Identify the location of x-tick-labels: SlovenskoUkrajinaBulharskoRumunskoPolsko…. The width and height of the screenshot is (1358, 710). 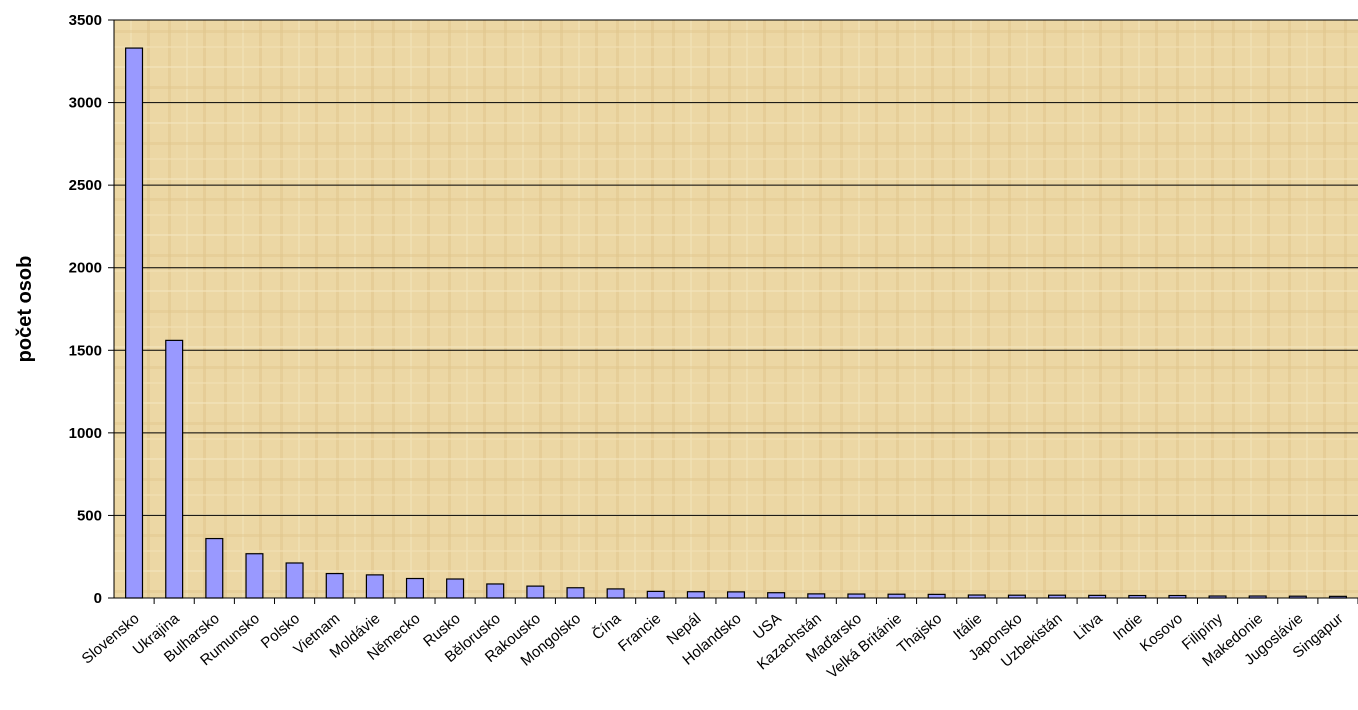
(713, 646).